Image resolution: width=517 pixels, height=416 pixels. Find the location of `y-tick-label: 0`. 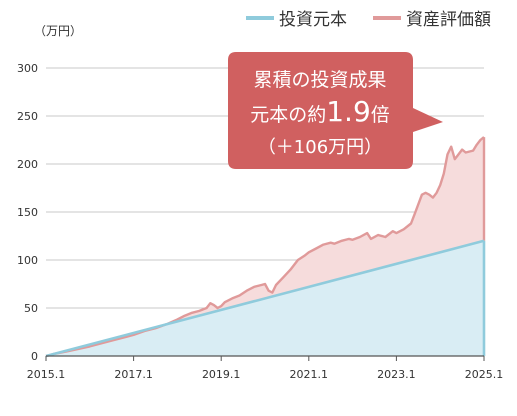

y-tick-label: 0 is located at coordinates (34, 356).